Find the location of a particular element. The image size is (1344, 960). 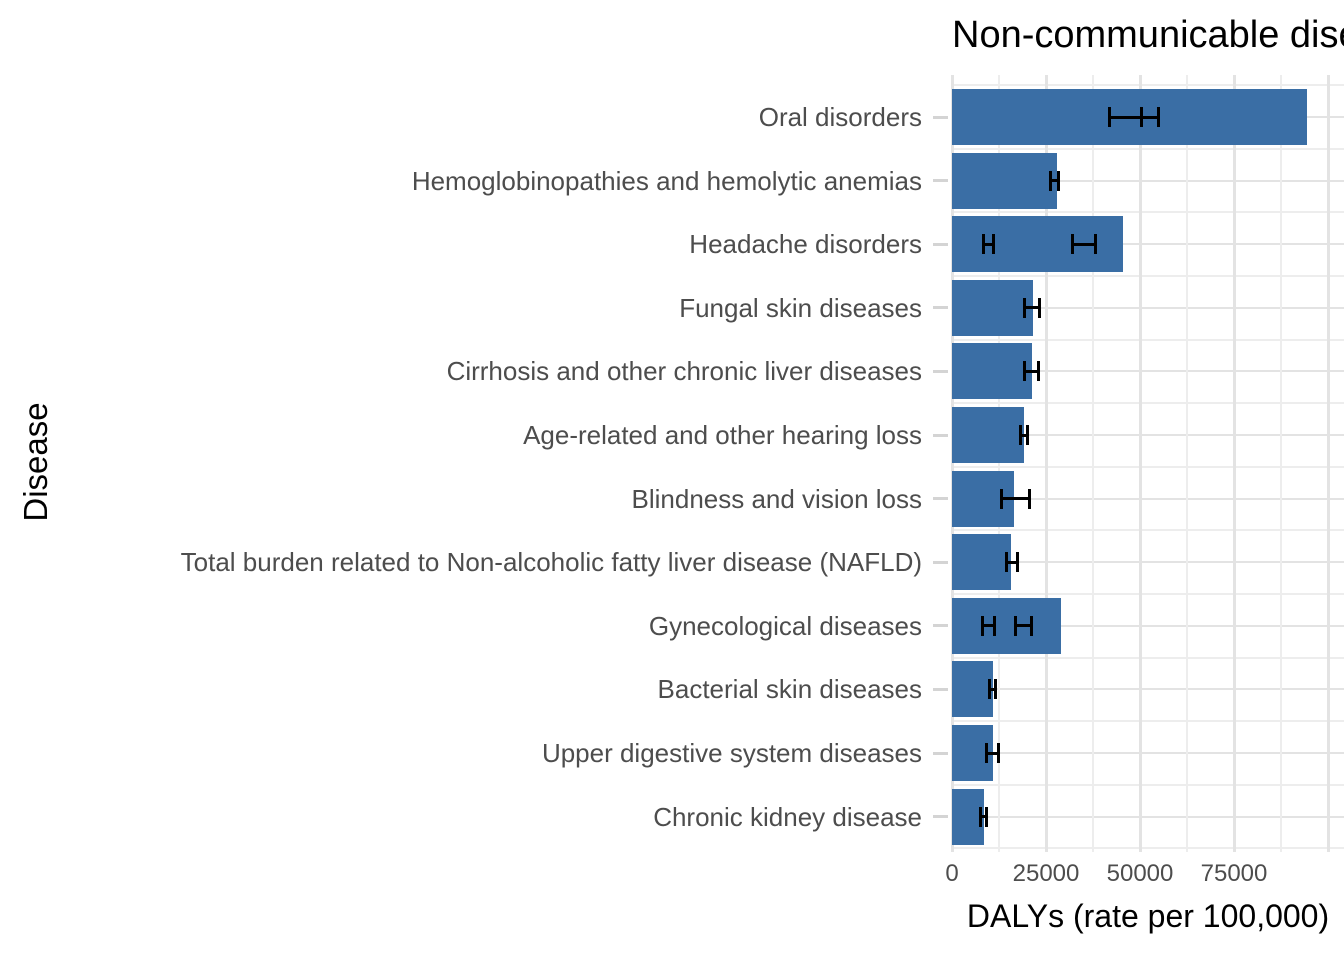

y-axis-label: Oral disorders is located at coordinates (840, 117).